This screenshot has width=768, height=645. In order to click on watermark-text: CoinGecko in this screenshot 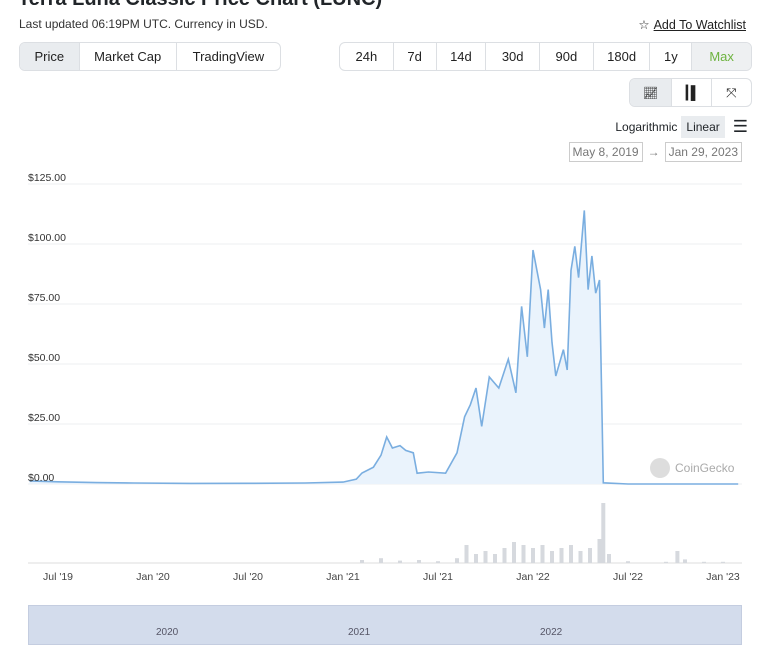, I will do `click(705, 468)`.